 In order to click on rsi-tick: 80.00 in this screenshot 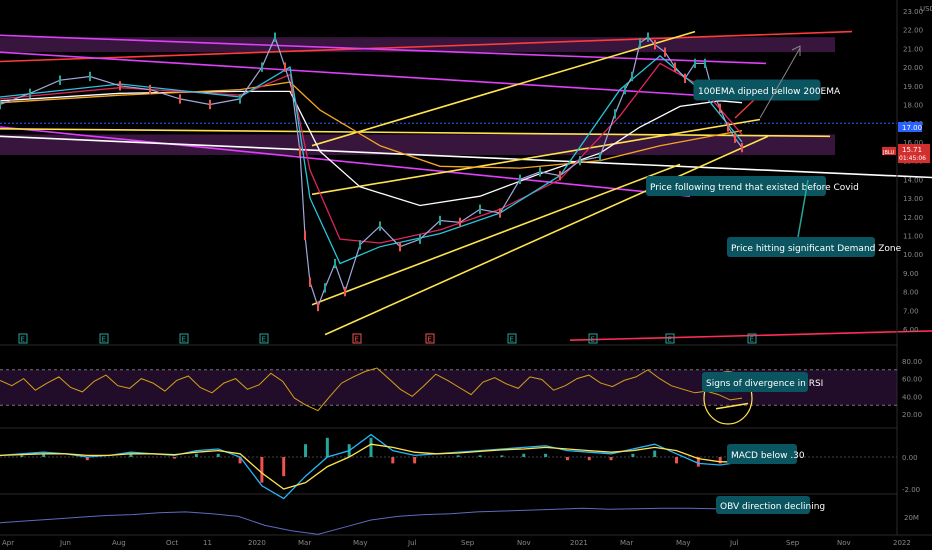, I will do `click(912, 362)`.